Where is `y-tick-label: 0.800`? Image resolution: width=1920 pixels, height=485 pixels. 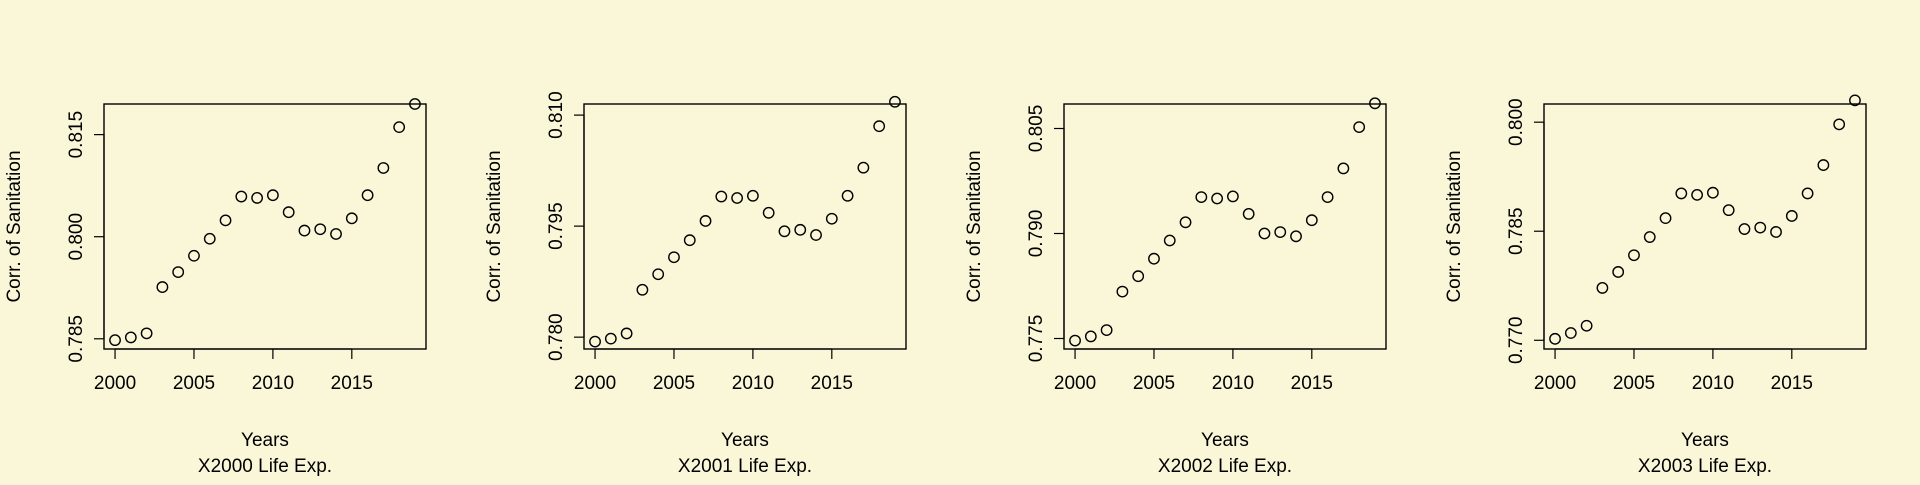 y-tick-label: 0.800 is located at coordinates (76, 237).